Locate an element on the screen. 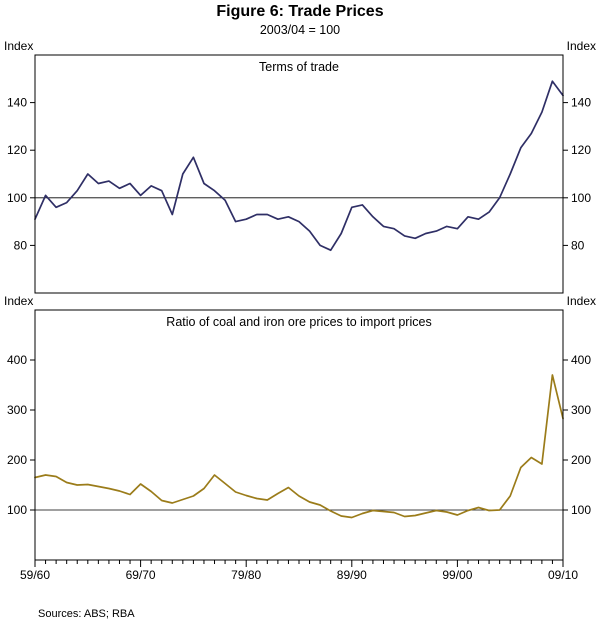 This screenshot has height=631, width=600. figure-title: Figure 6: Trade Prices is located at coordinates (300, 11).